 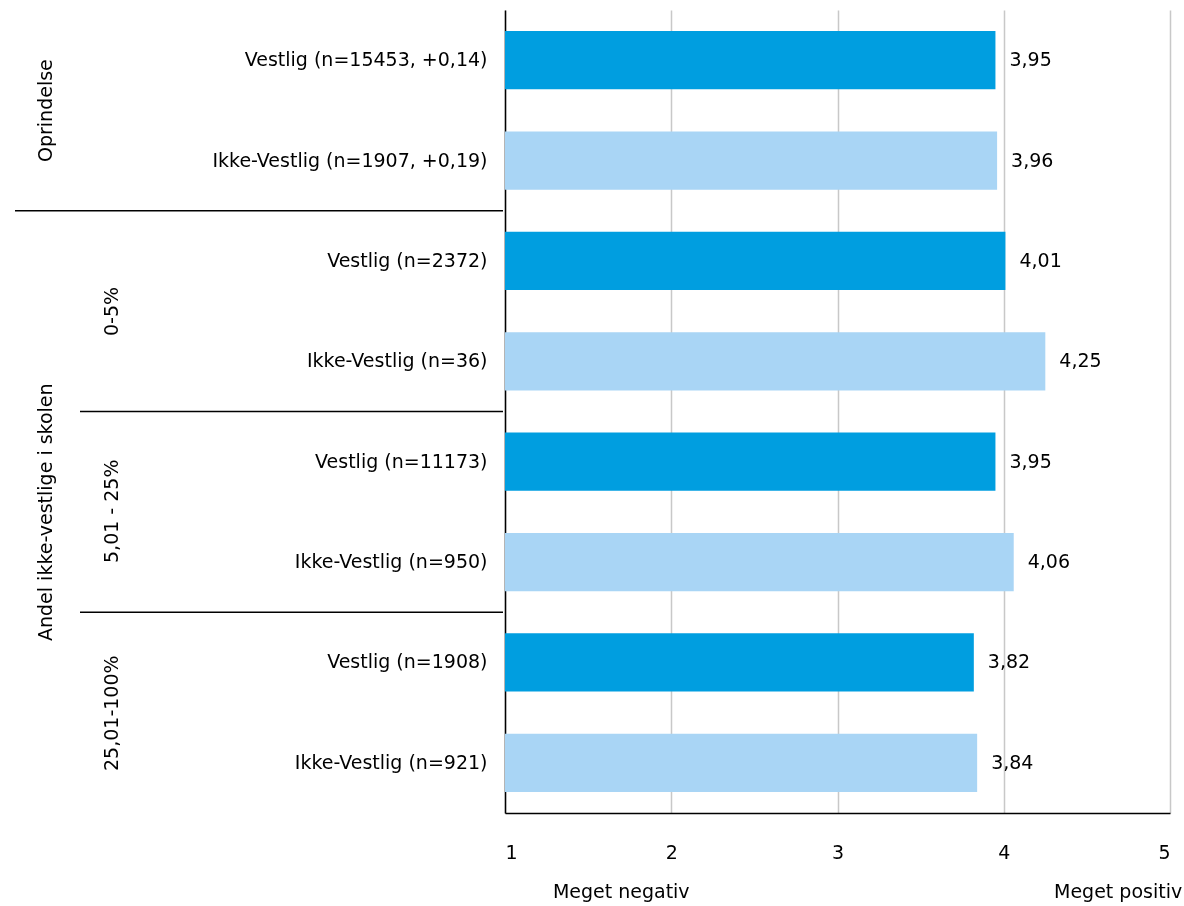 What do you see at coordinates (407, 661) in the screenshot?
I see `y-tick-label: Vestlig (n=1908)` at bounding box center [407, 661].